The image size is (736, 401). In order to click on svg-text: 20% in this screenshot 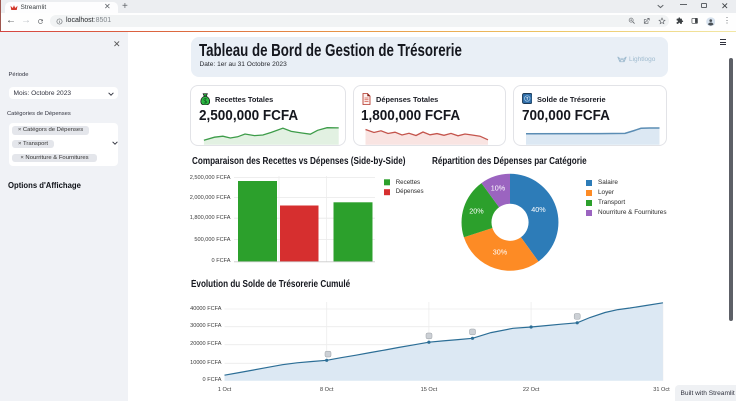, I will do `click(476, 211)`.